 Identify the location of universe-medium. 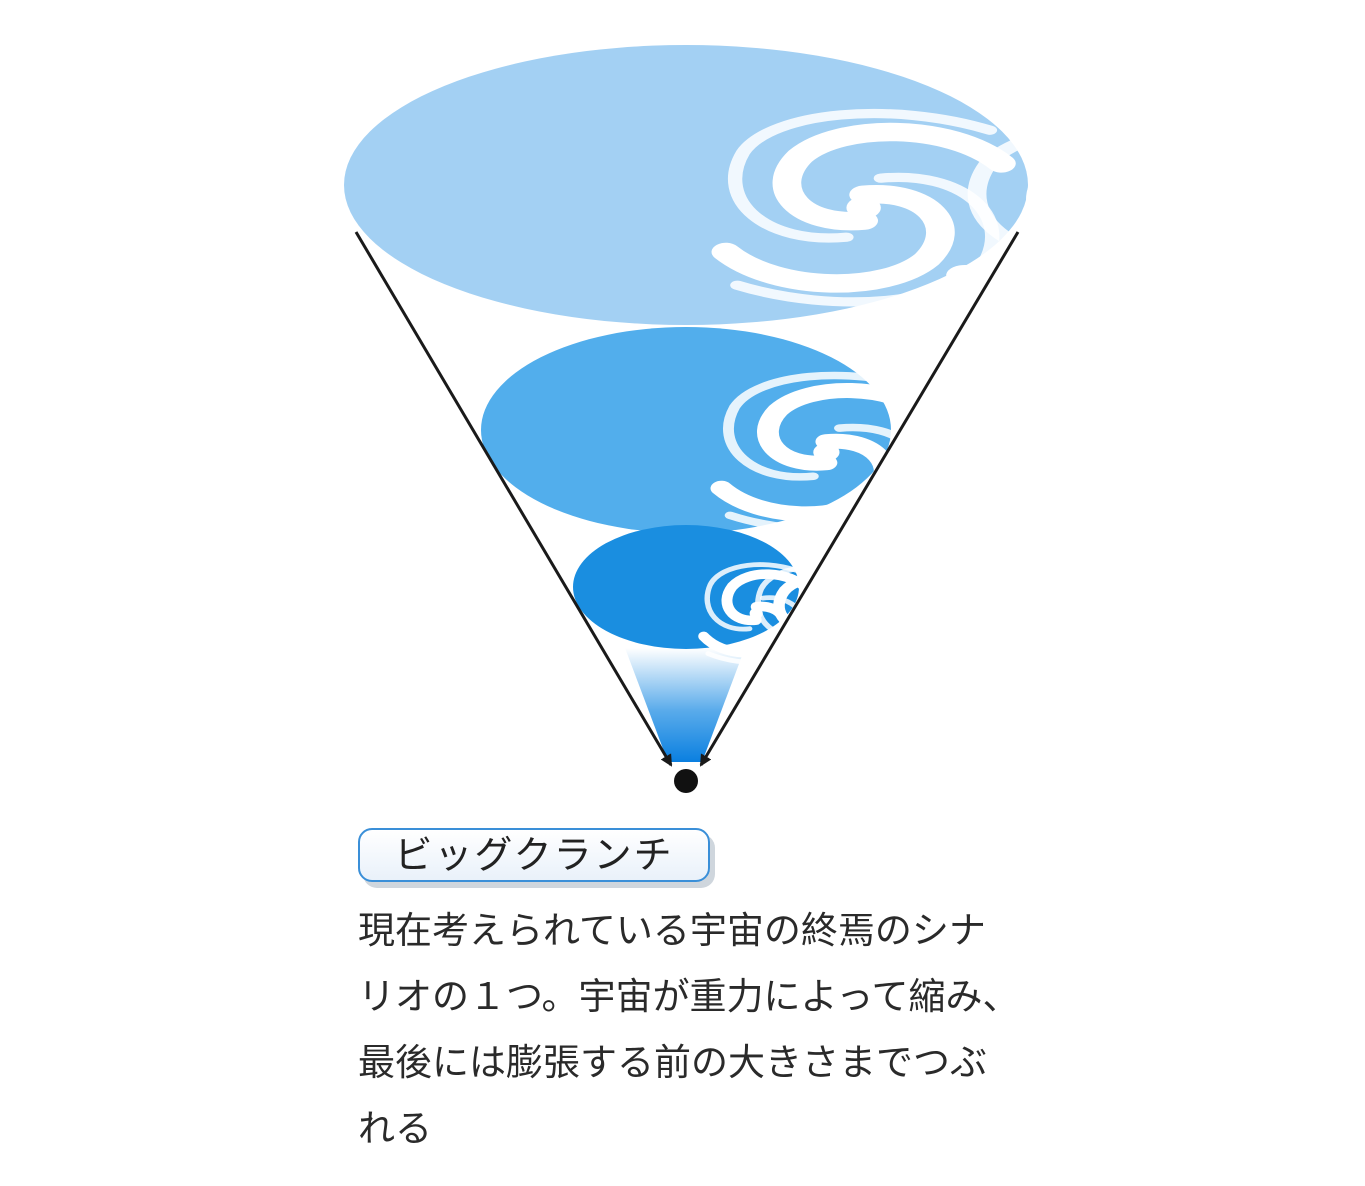
(686, 430).